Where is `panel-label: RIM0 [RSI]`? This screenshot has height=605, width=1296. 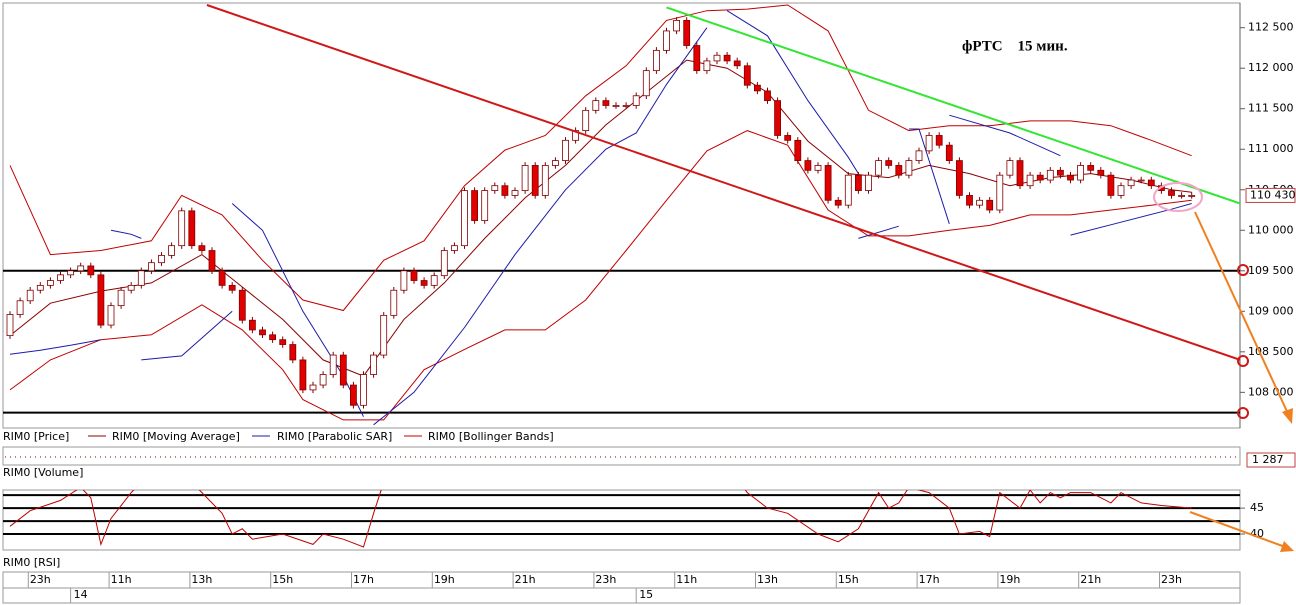 panel-label: RIM0 [RSI] is located at coordinates (31, 562).